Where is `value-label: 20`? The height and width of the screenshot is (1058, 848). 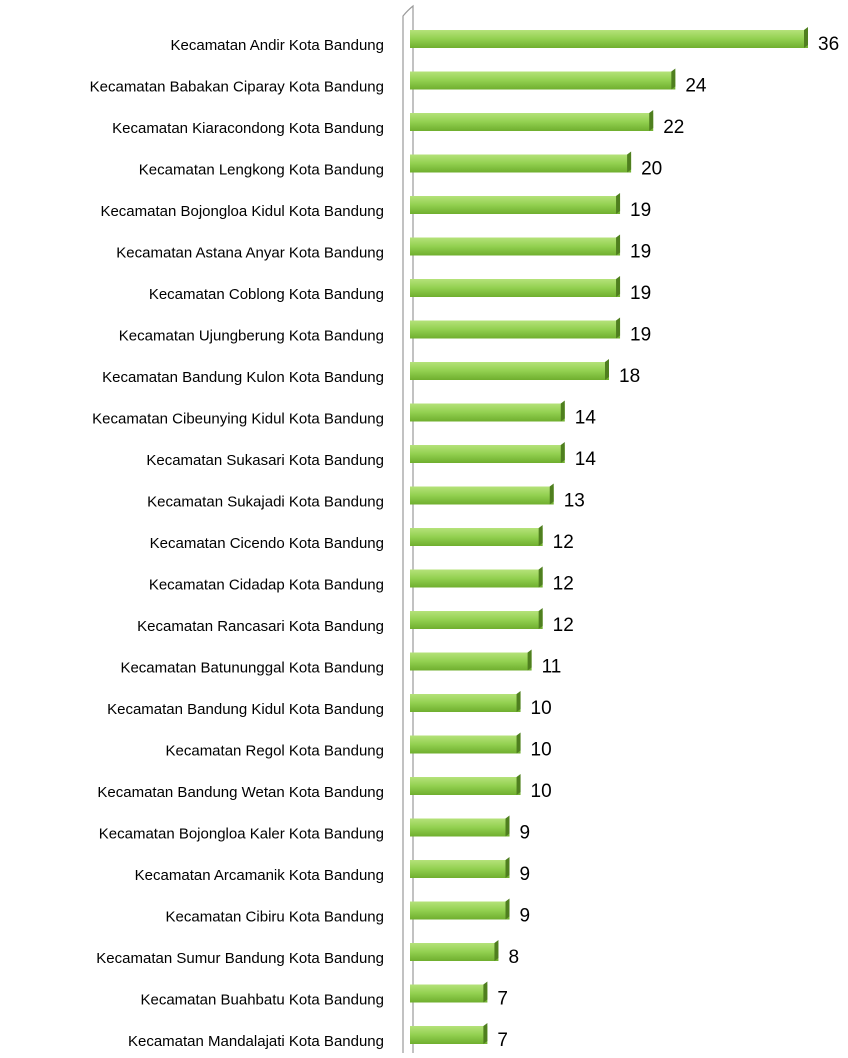
value-label: 20 is located at coordinates (651, 169).